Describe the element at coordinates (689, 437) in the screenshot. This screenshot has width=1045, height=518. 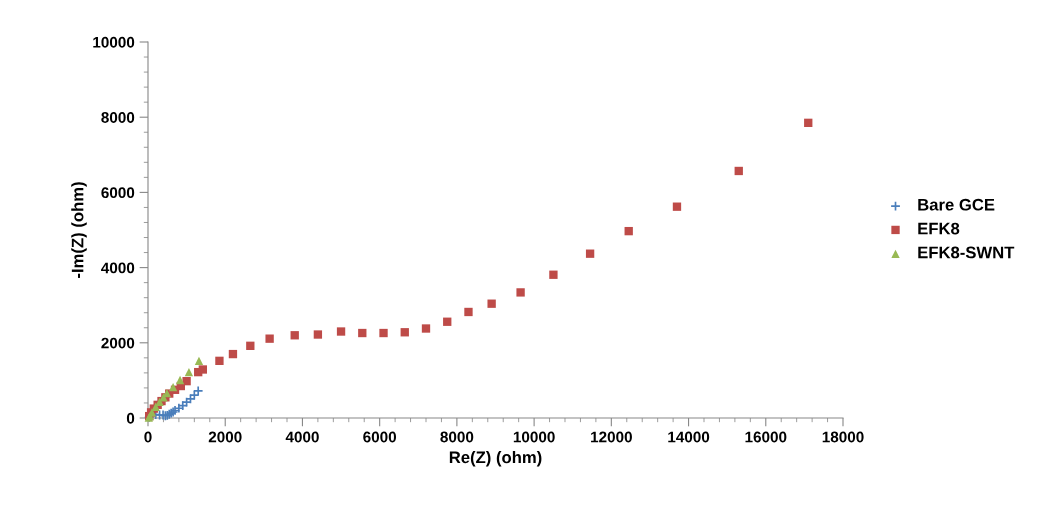
I see `x-tick-label: 14000` at that location.